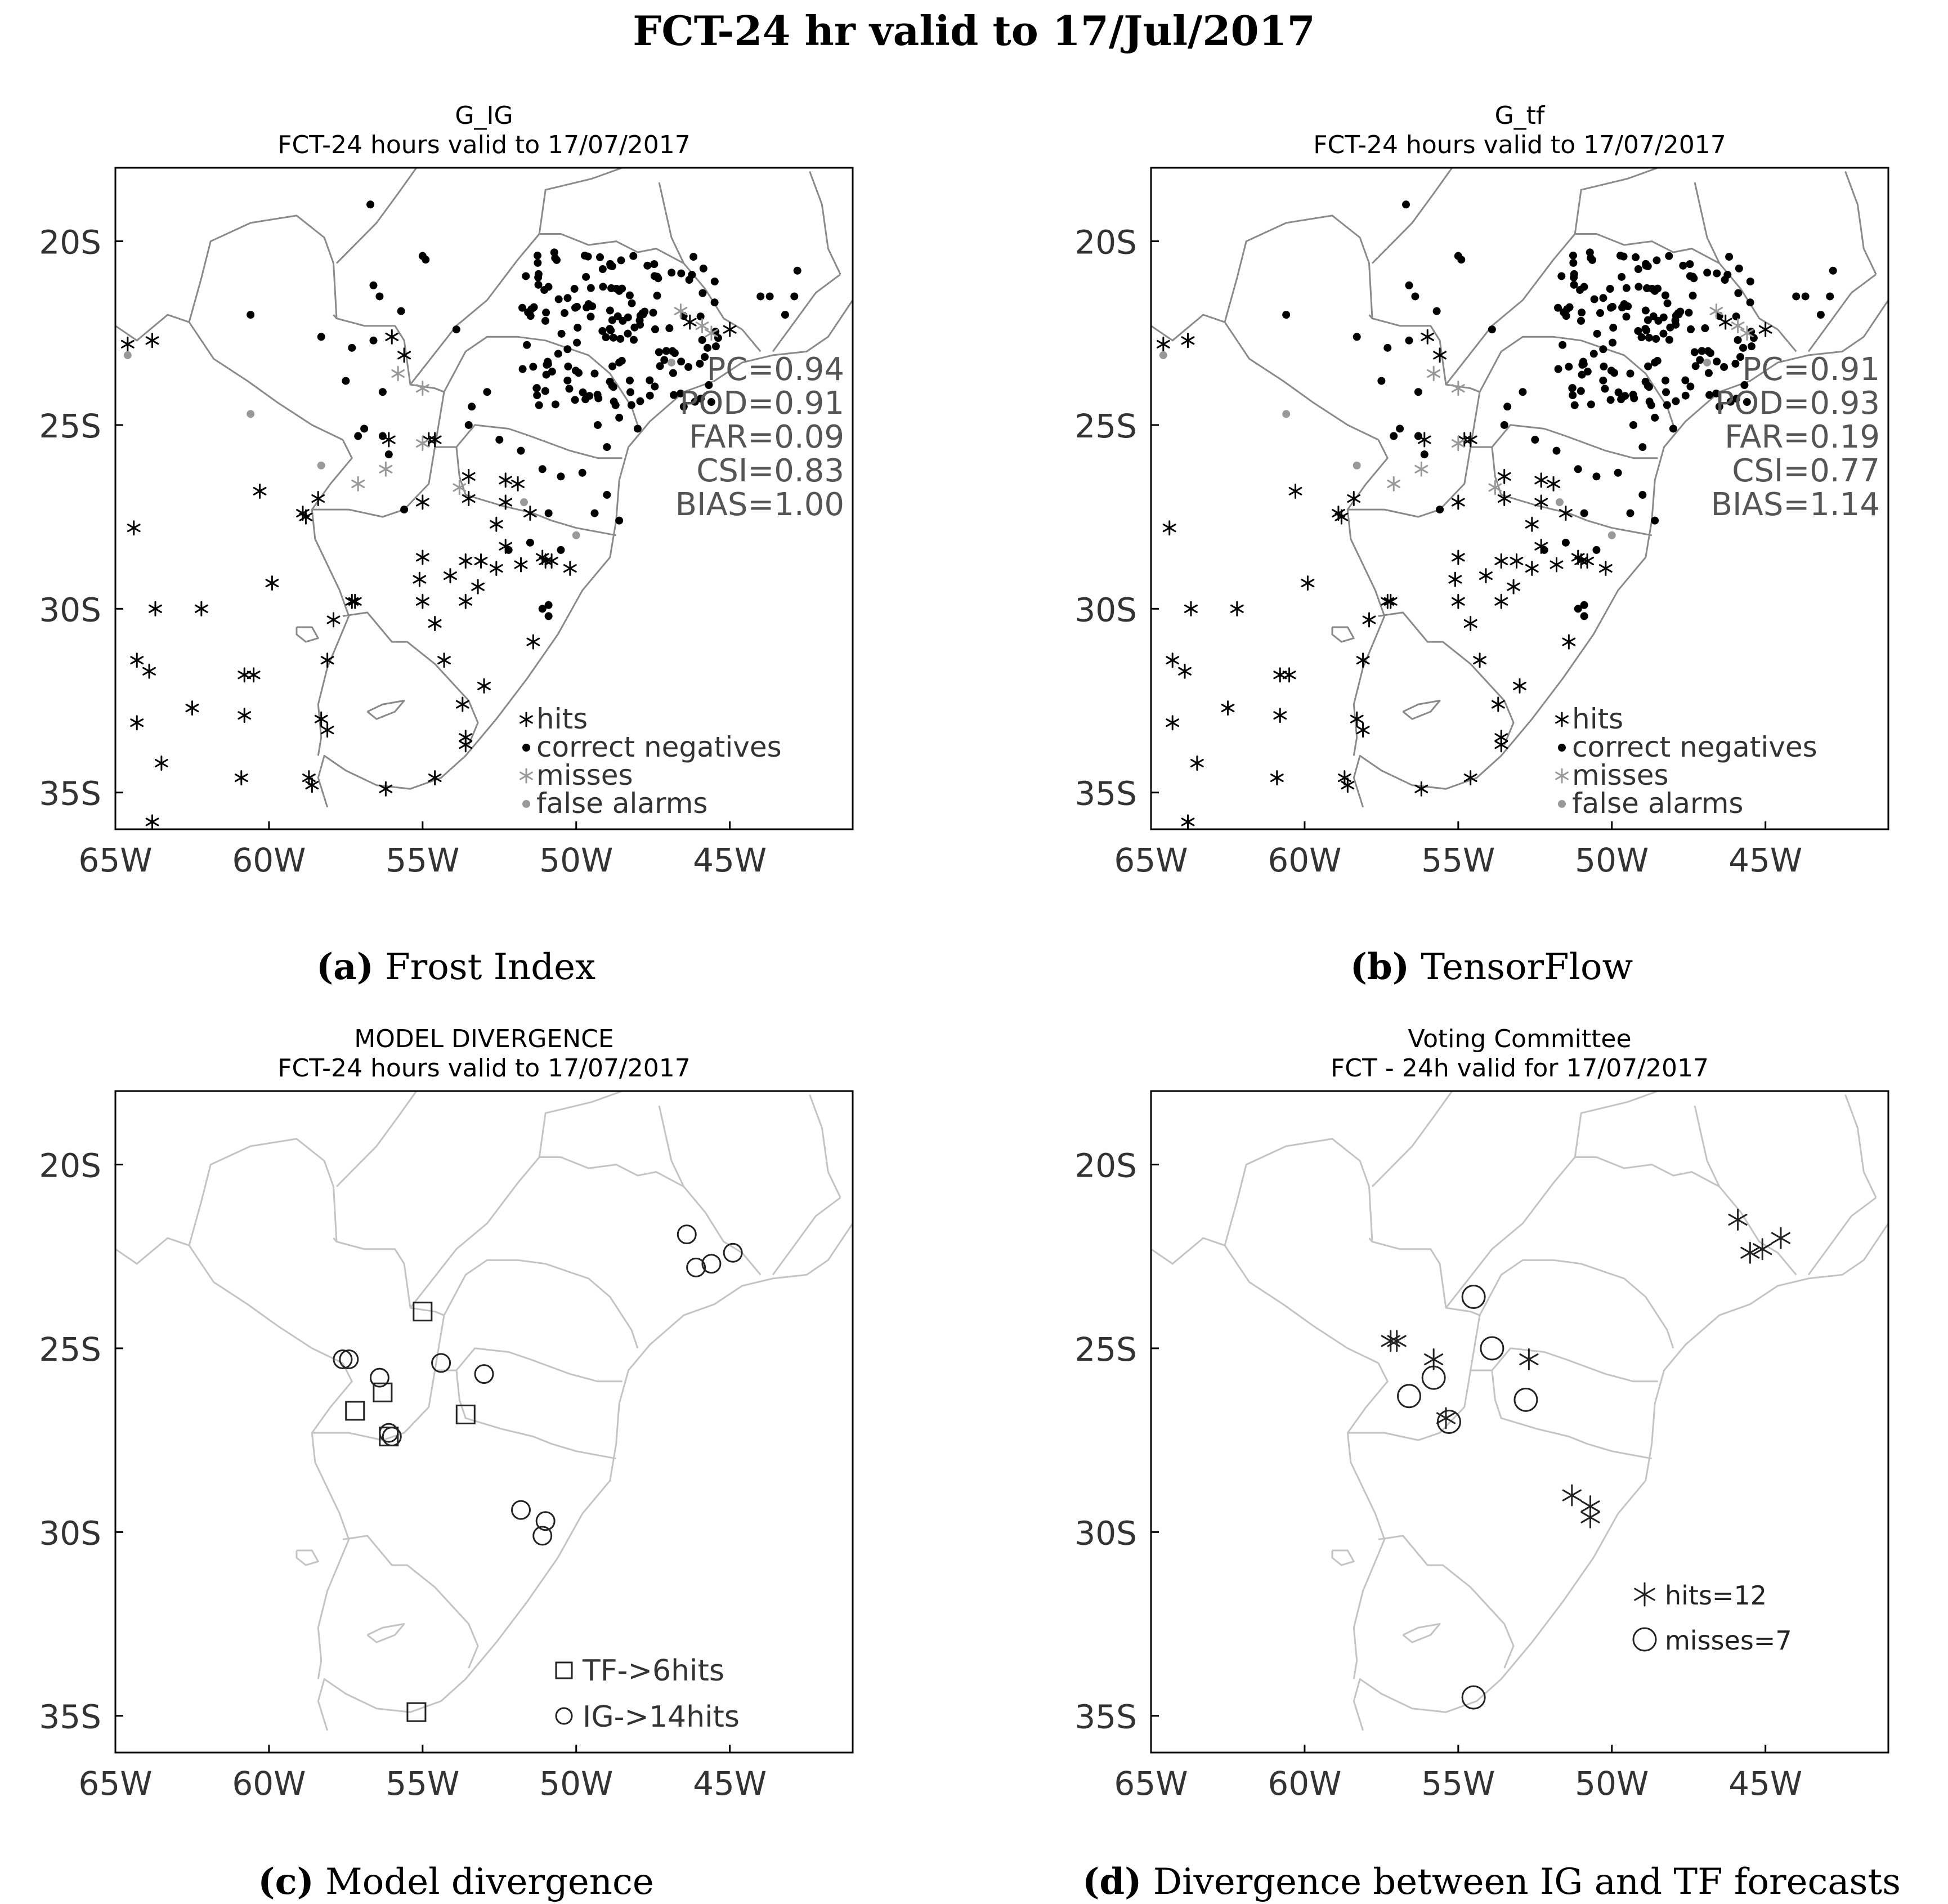 The image size is (1948, 1904). I want to click on lagoon, so click(1421, 1633).